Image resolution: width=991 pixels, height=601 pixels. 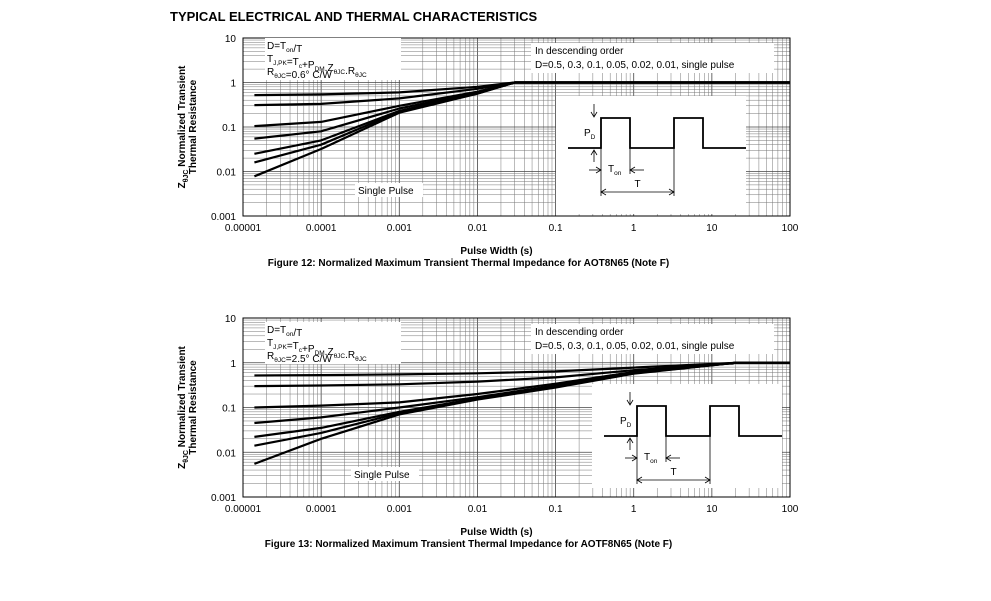 I want to click on x-tick-label: 0.0001, so click(x=321, y=228).